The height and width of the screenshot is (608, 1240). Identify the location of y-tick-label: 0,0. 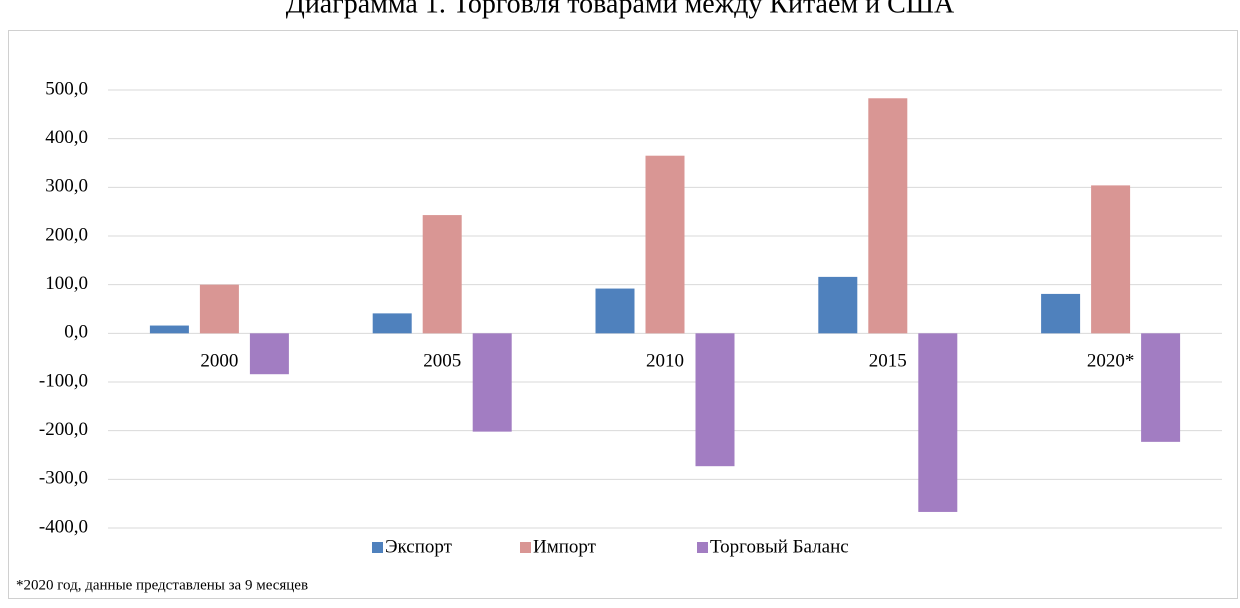
(76, 332).